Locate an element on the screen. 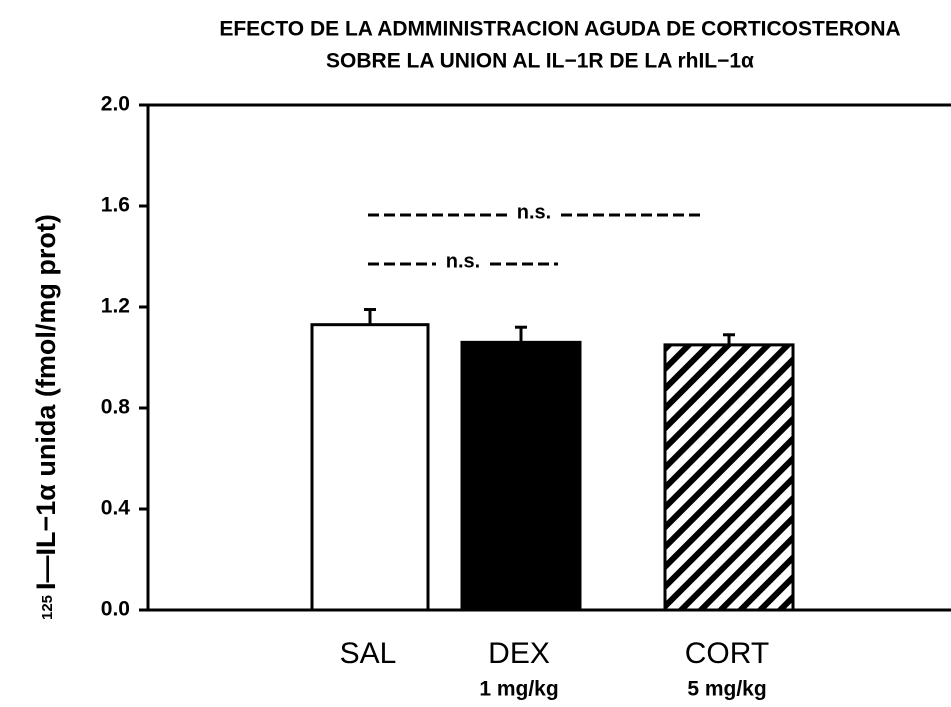 This screenshot has width=951, height=707. y-tick-label: 0.0 is located at coordinates (115, 609).